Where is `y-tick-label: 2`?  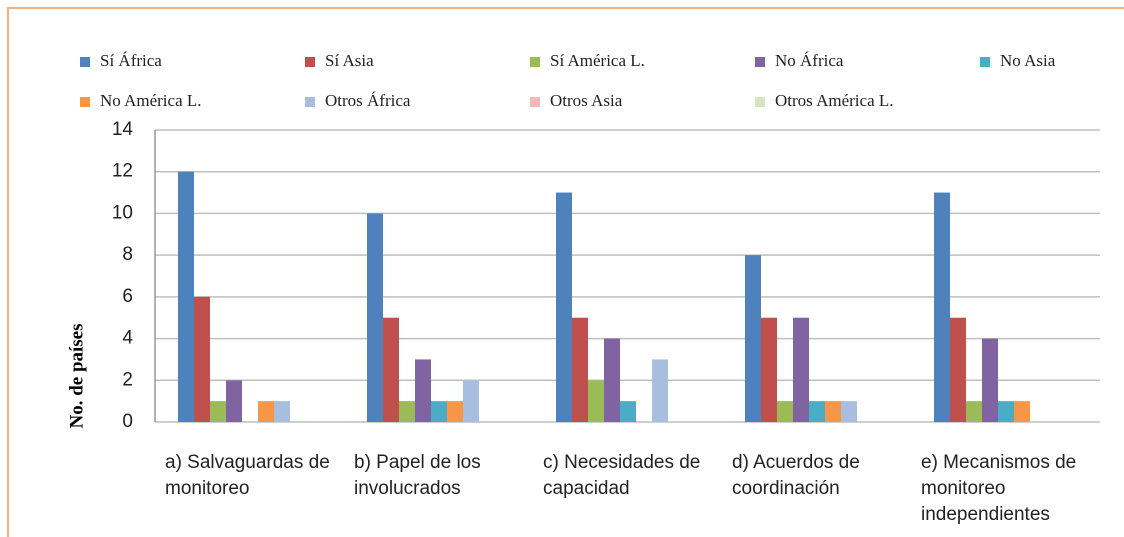
y-tick-label: 2 is located at coordinates (127, 379).